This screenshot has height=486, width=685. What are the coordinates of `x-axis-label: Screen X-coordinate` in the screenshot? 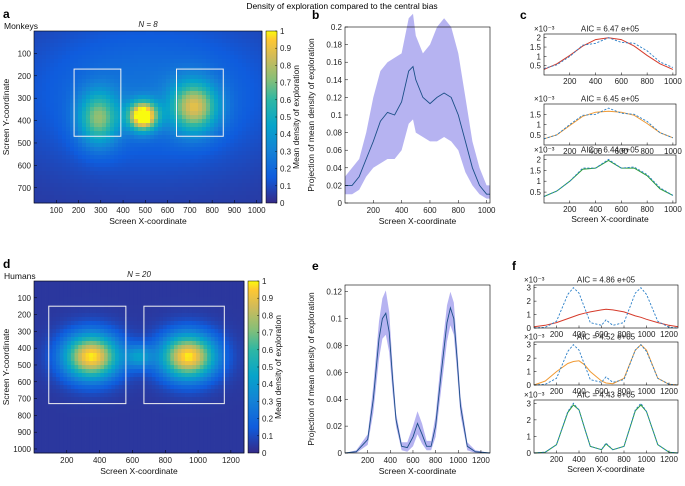 It's located at (148, 221).